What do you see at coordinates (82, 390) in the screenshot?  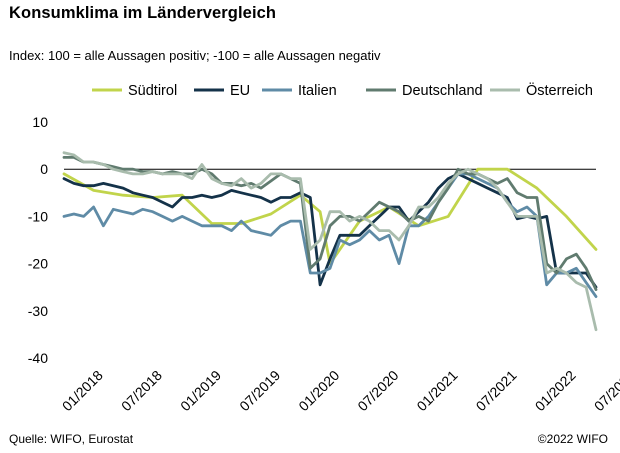 I see `x-tick-label: 01/2018` at bounding box center [82, 390].